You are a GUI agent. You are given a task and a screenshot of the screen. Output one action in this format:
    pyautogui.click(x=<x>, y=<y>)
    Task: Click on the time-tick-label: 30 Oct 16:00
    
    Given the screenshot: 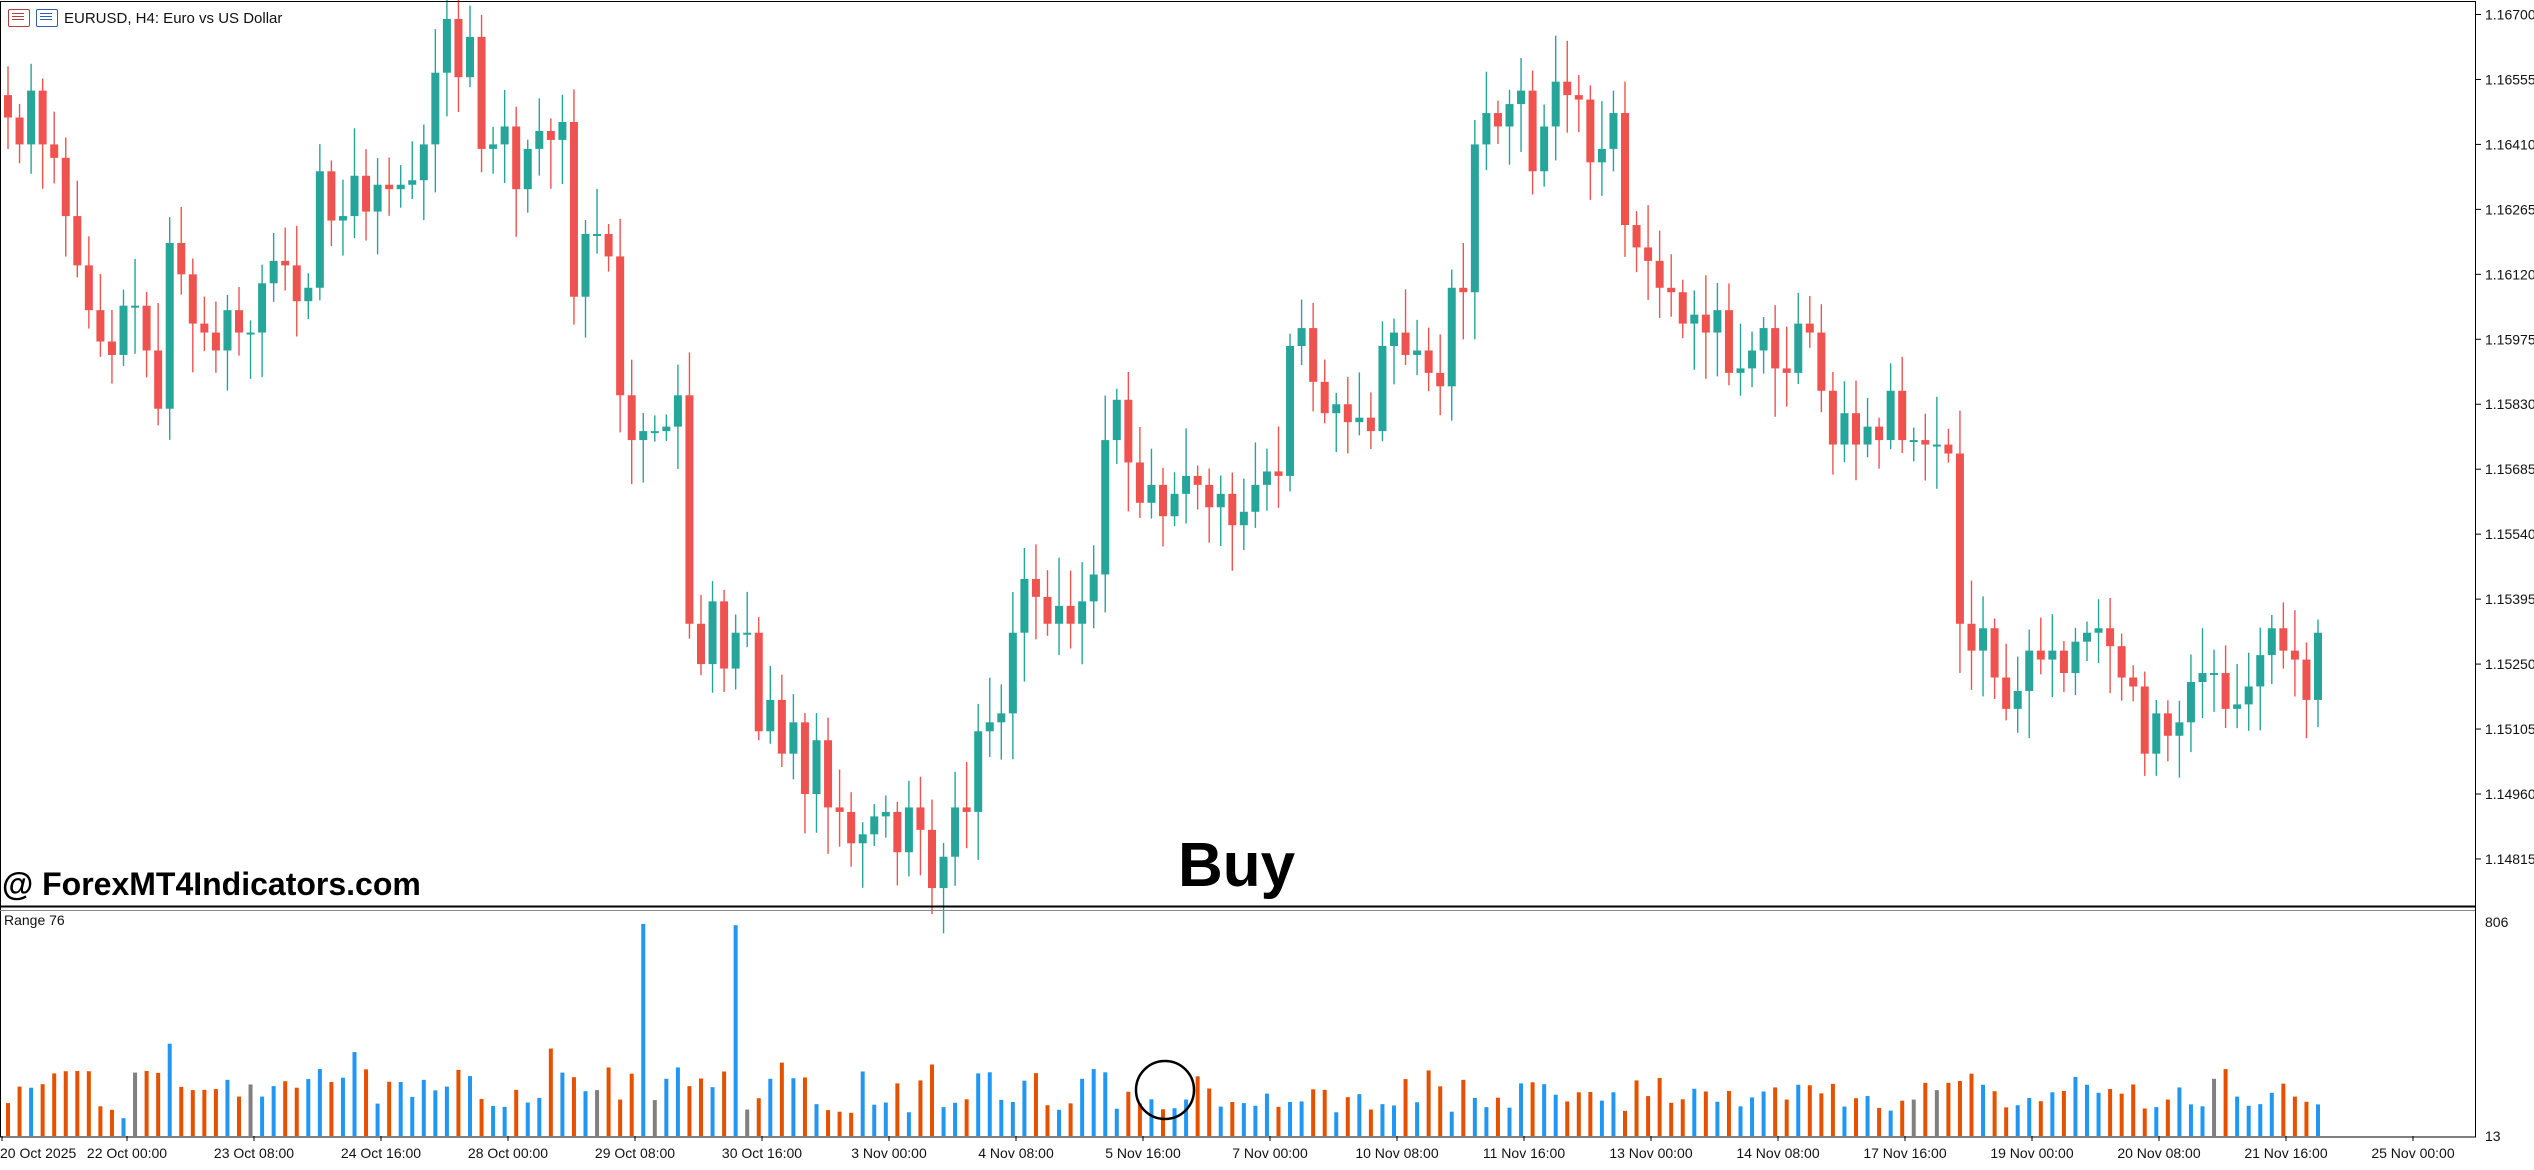 What is the action you would take?
    pyautogui.click(x=762, y=1153)
    